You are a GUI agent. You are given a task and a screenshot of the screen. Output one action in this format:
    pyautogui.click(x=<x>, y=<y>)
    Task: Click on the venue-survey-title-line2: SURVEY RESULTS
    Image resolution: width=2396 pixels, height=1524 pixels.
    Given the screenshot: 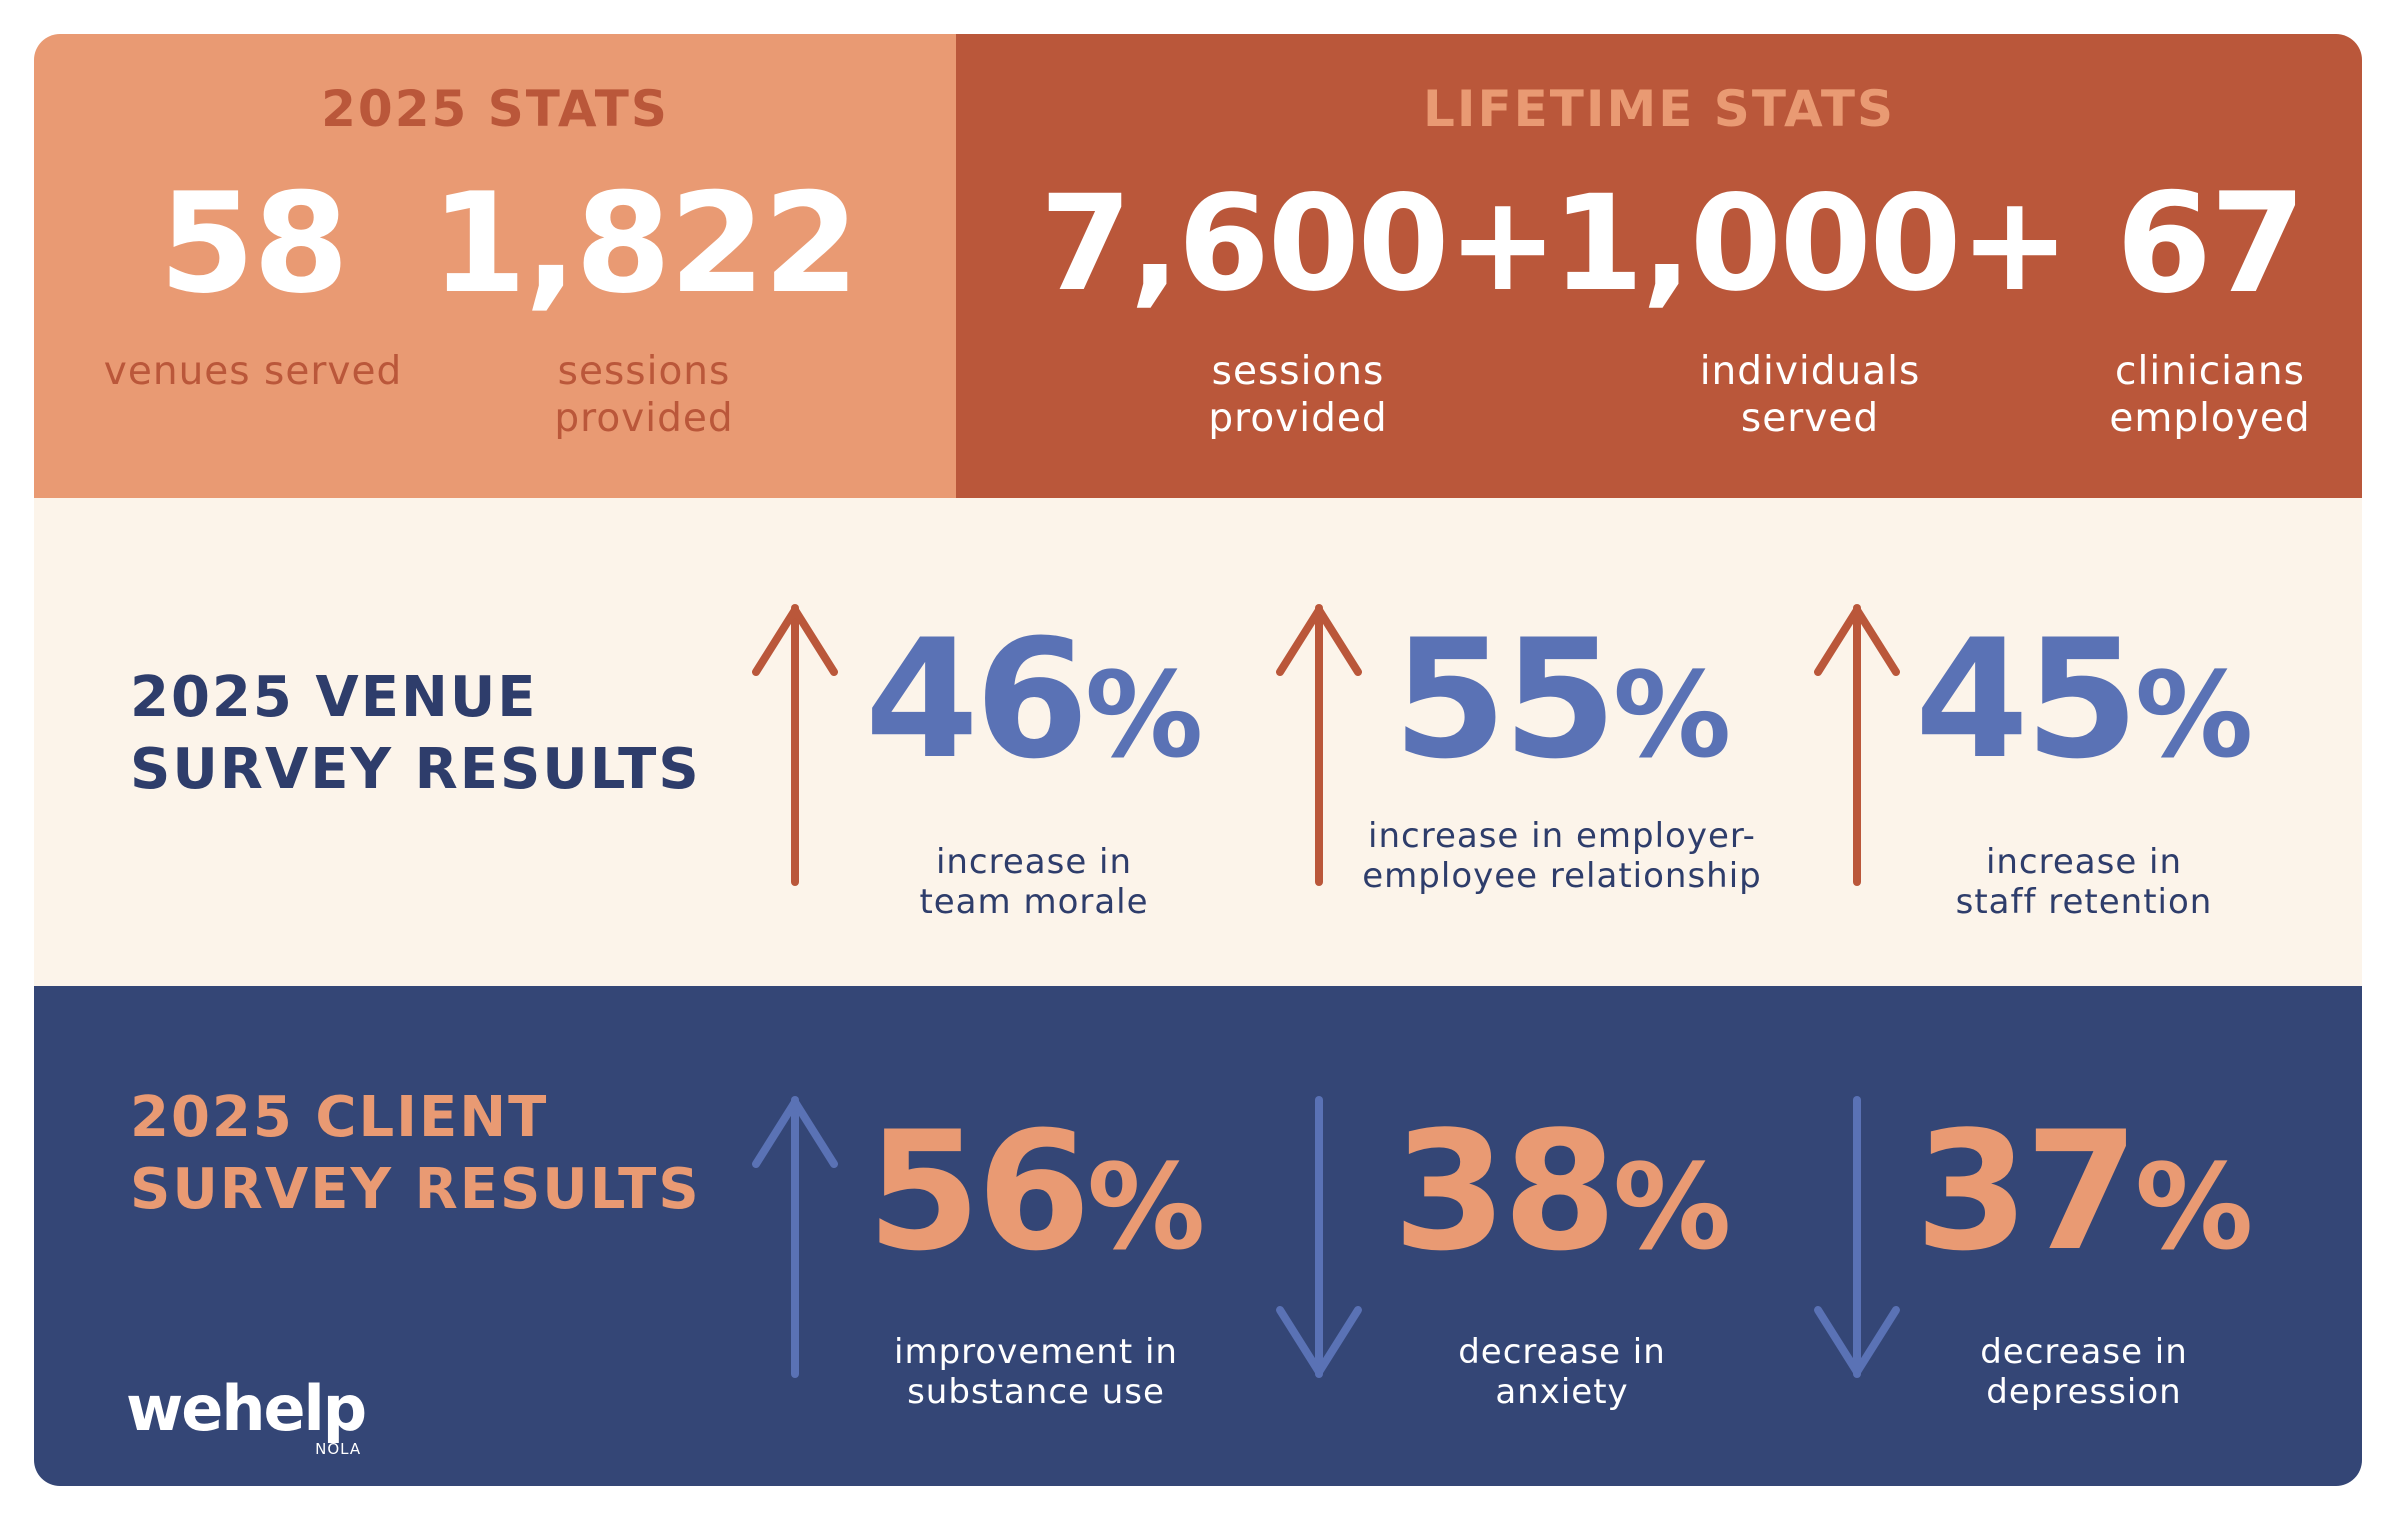 What is the action you would take?
    pyautogui.click(x=415, y=769)
    